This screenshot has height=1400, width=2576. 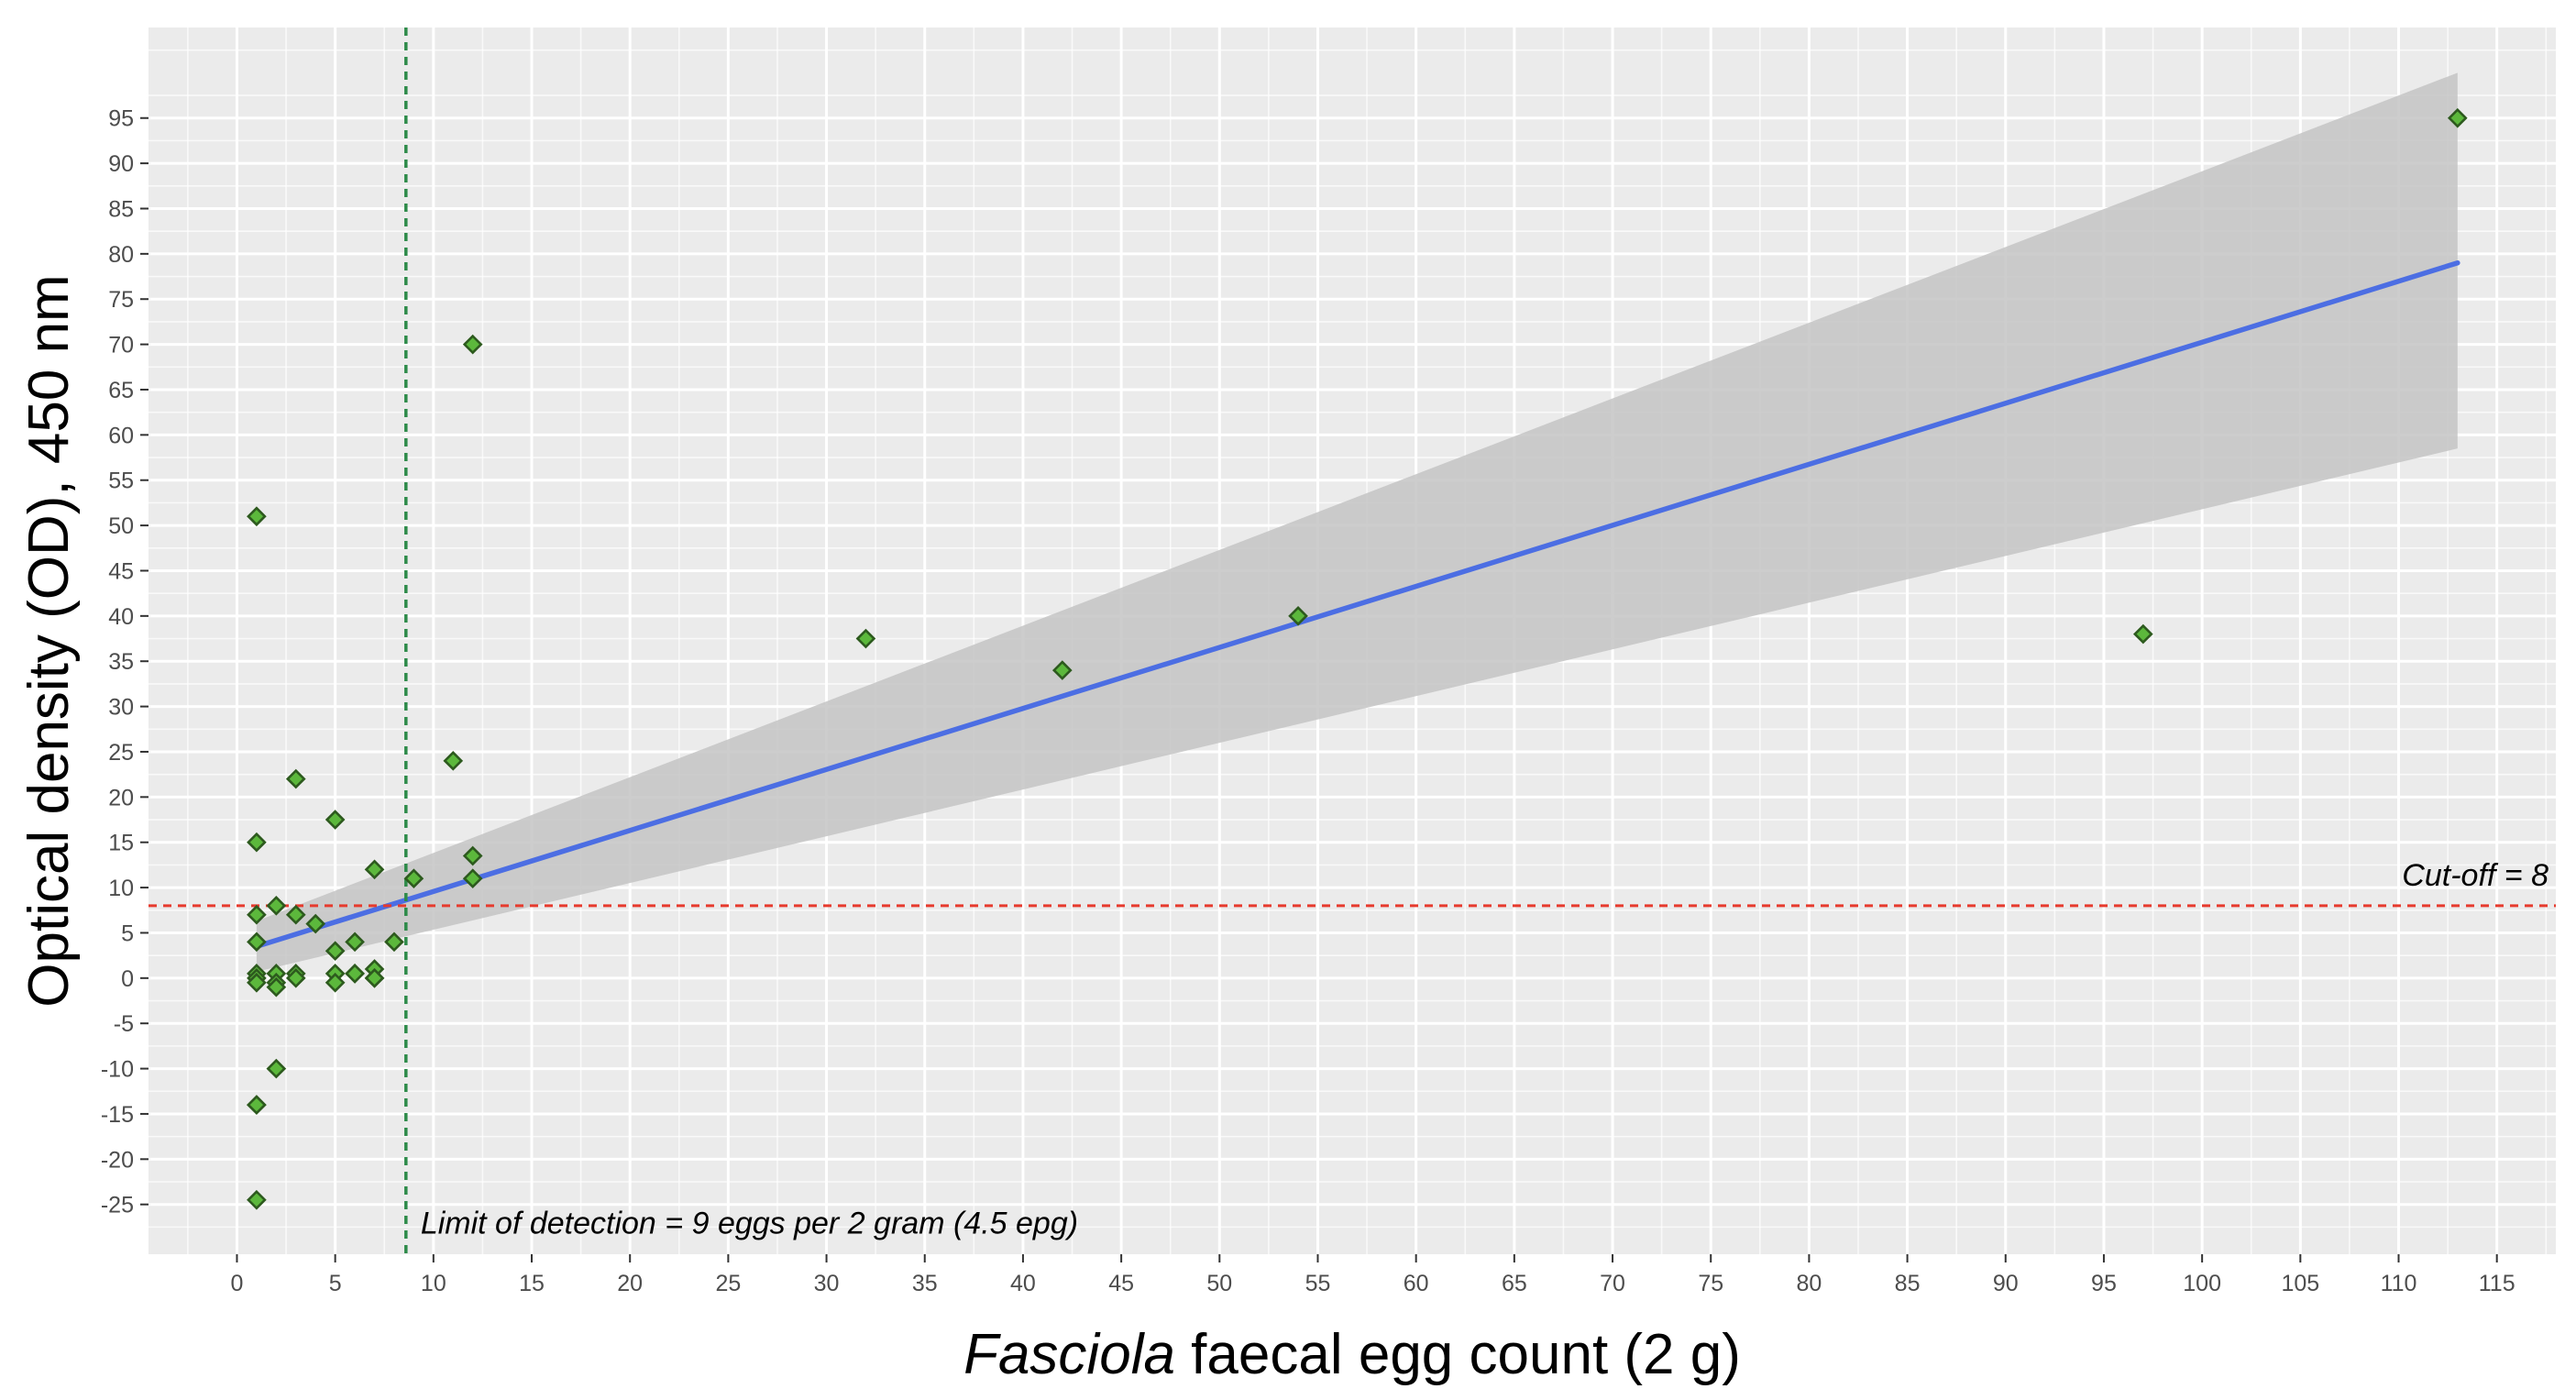 What do you see at coordinates (121, 797) in the screenshot?
I see `y-tick-label: 20` at bounding box center [121, 797].